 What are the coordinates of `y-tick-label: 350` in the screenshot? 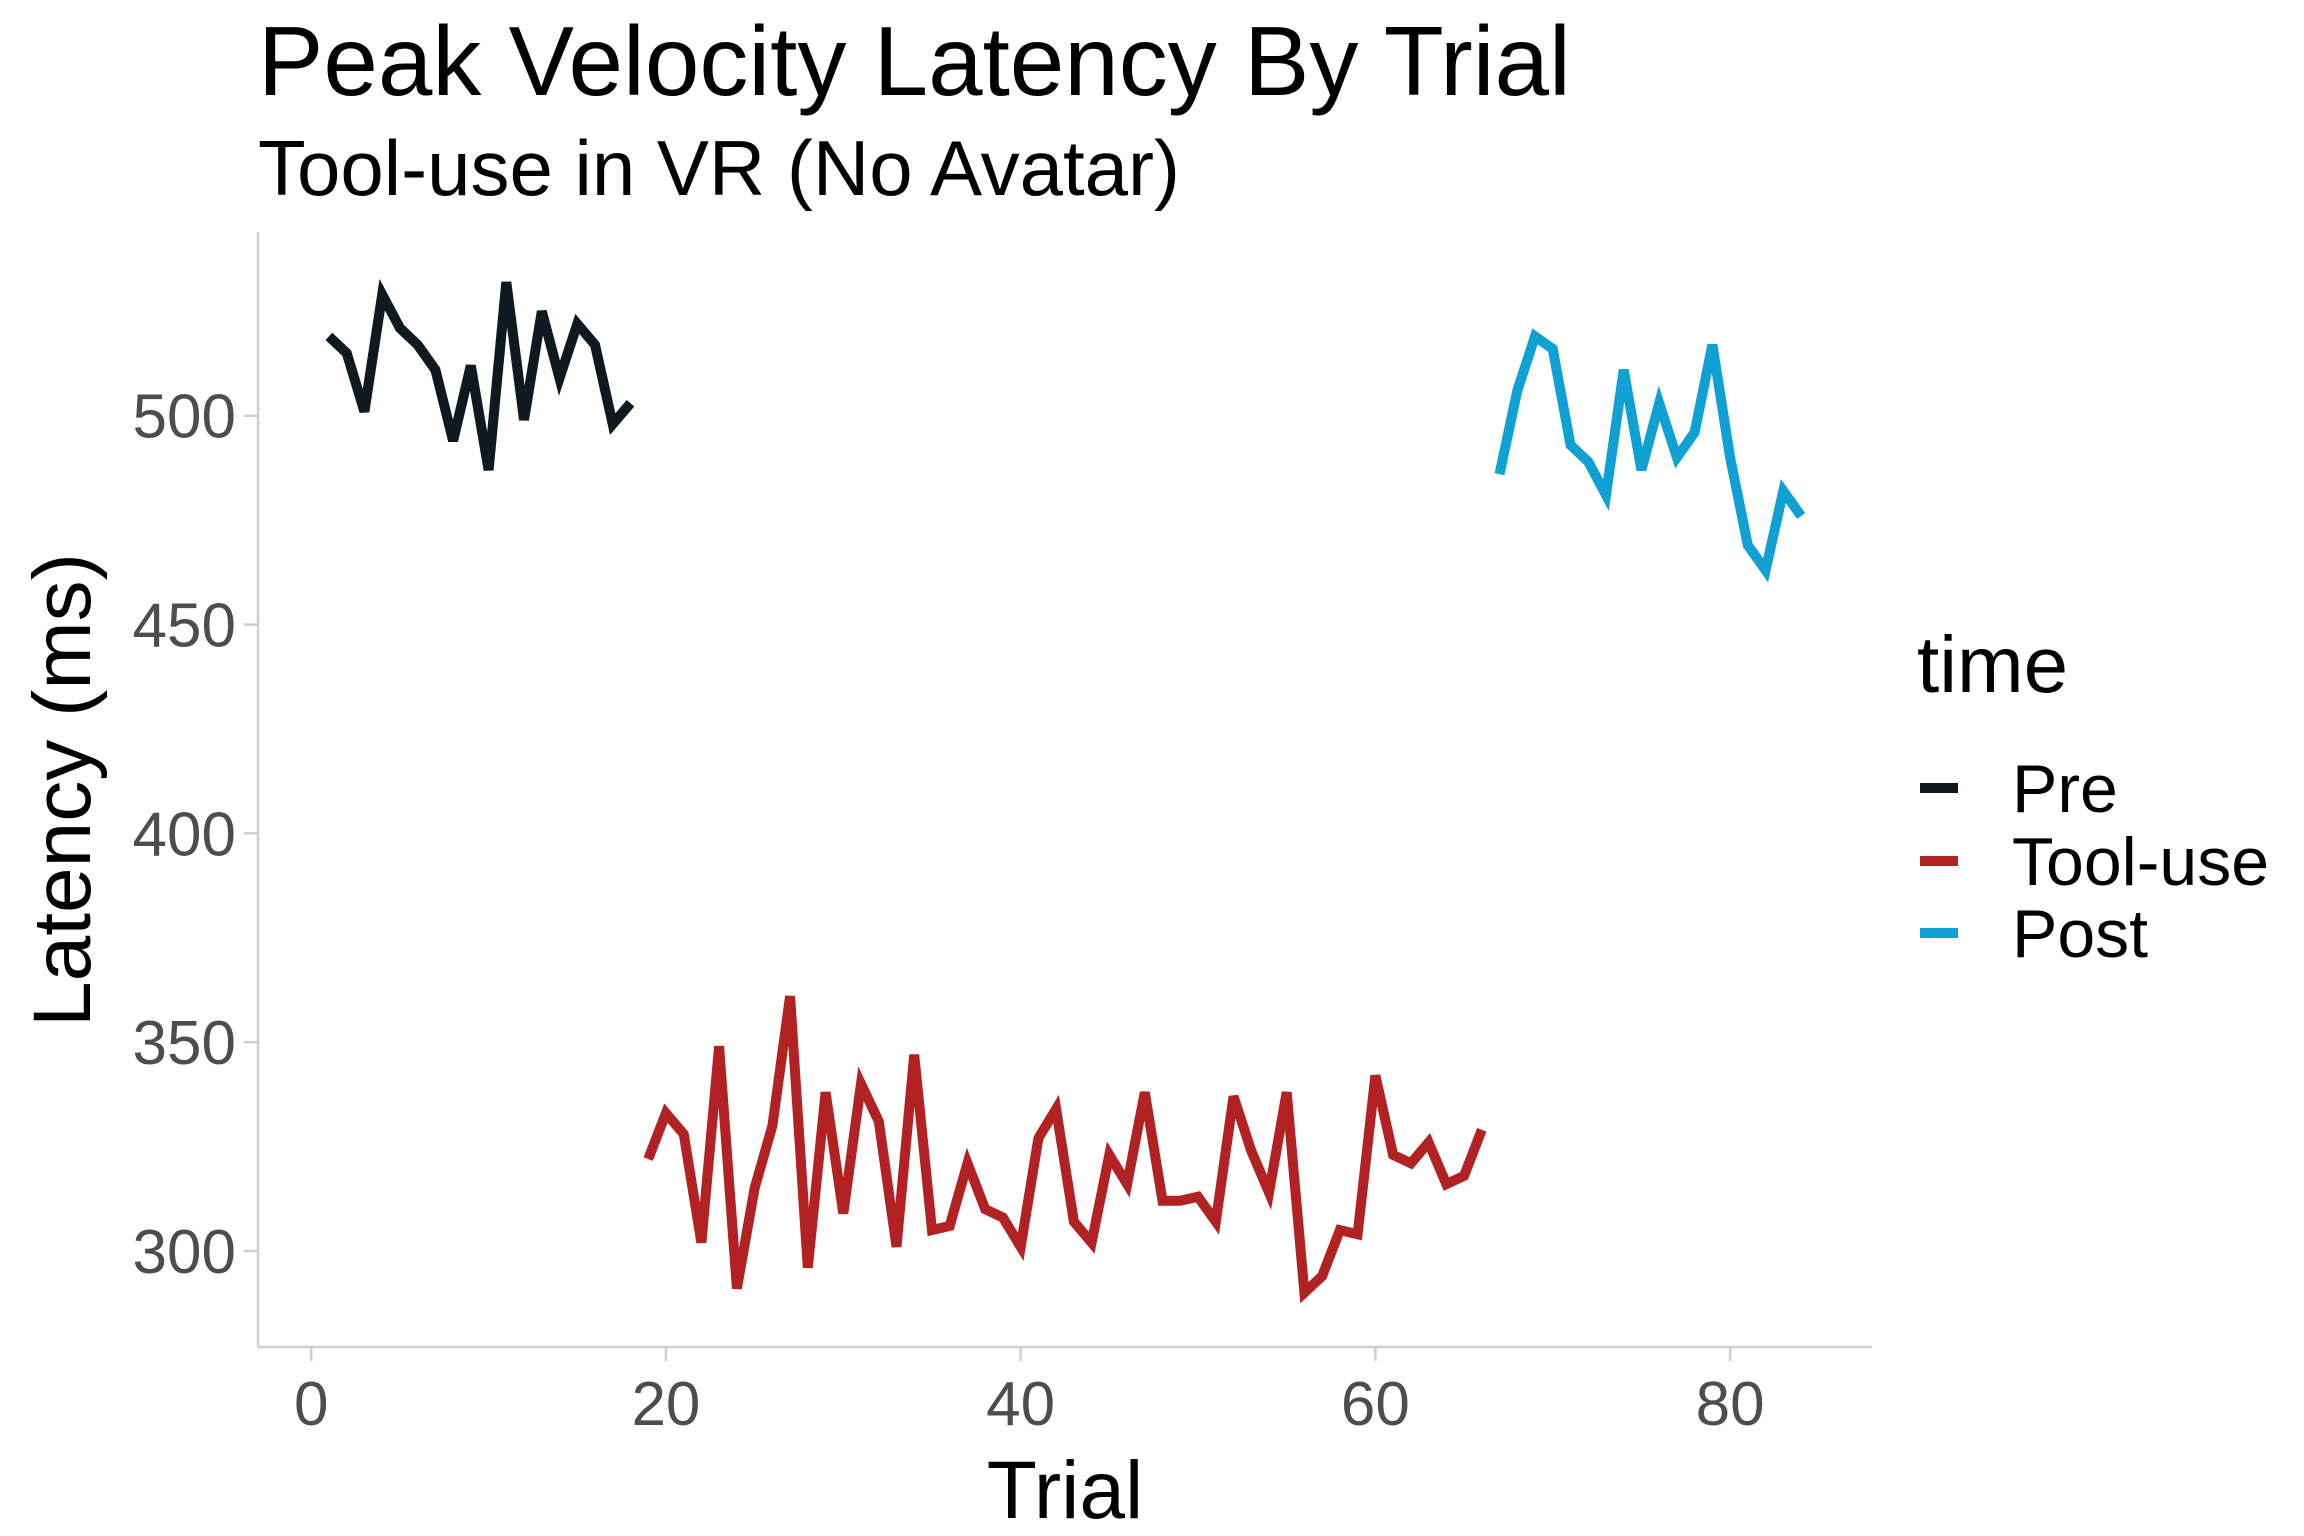 It's located at (184, 1043).